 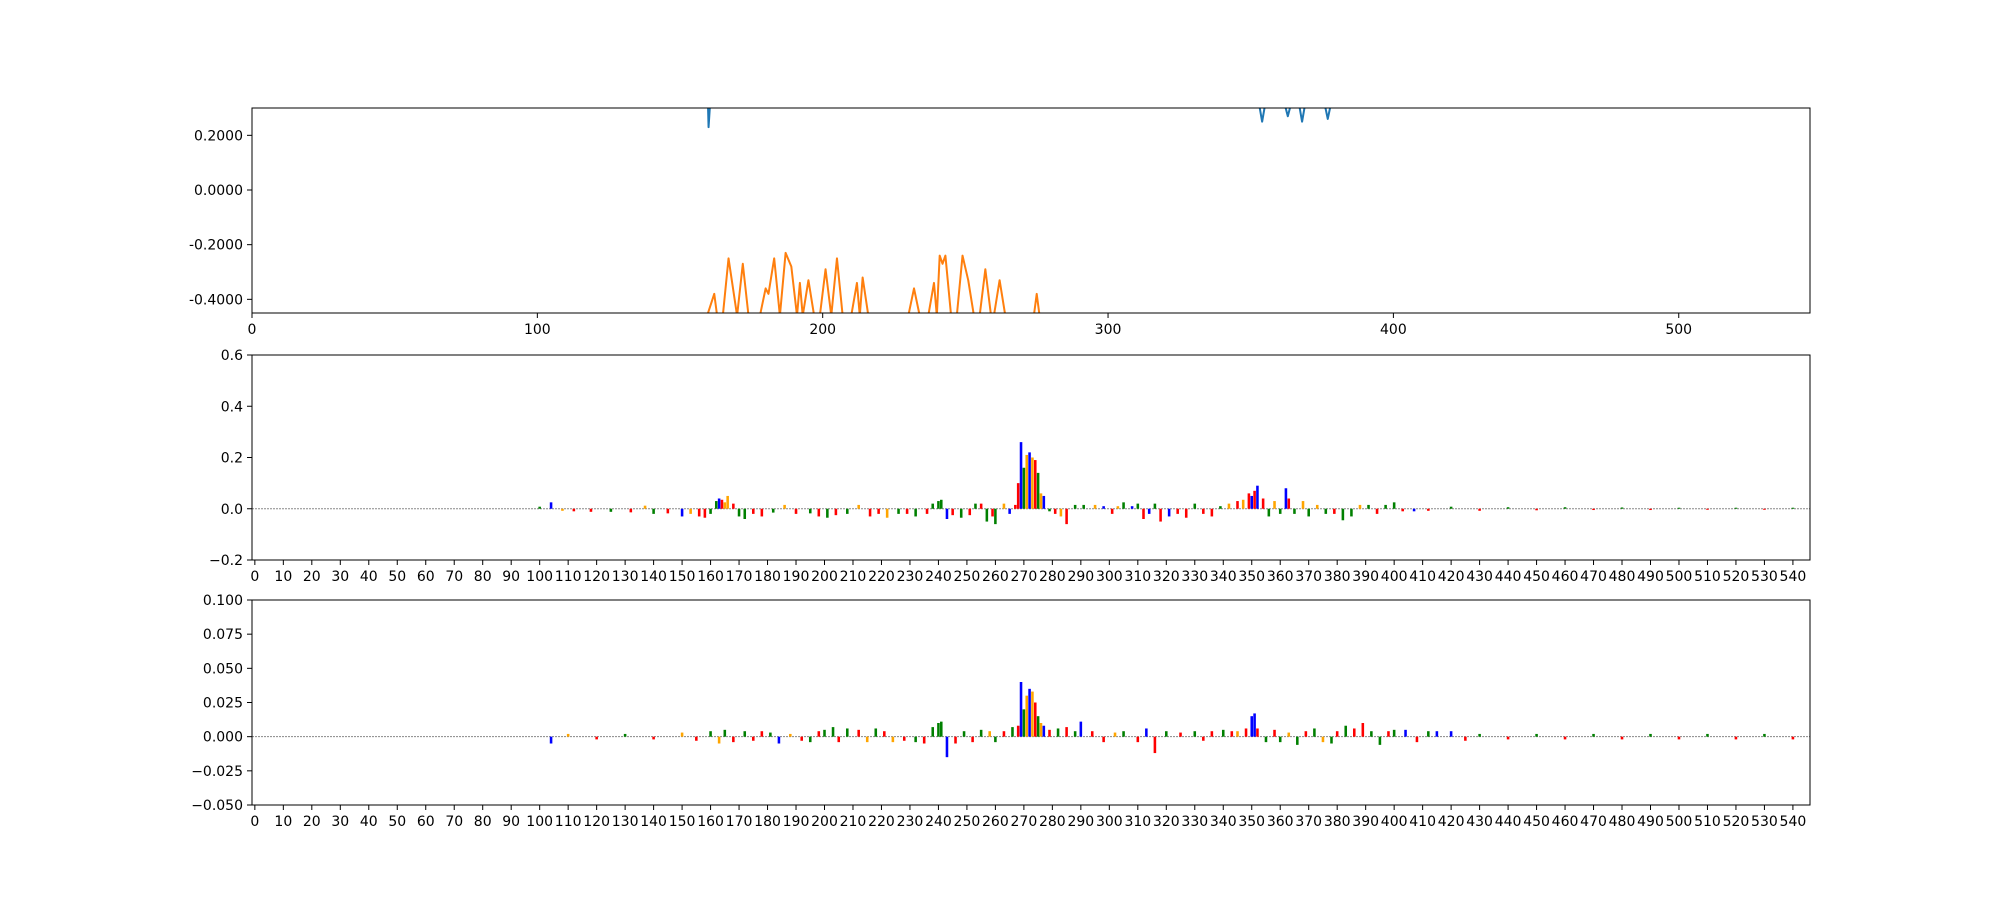 I want to click on x-tick-label: 250, so click(x=967, y=822).